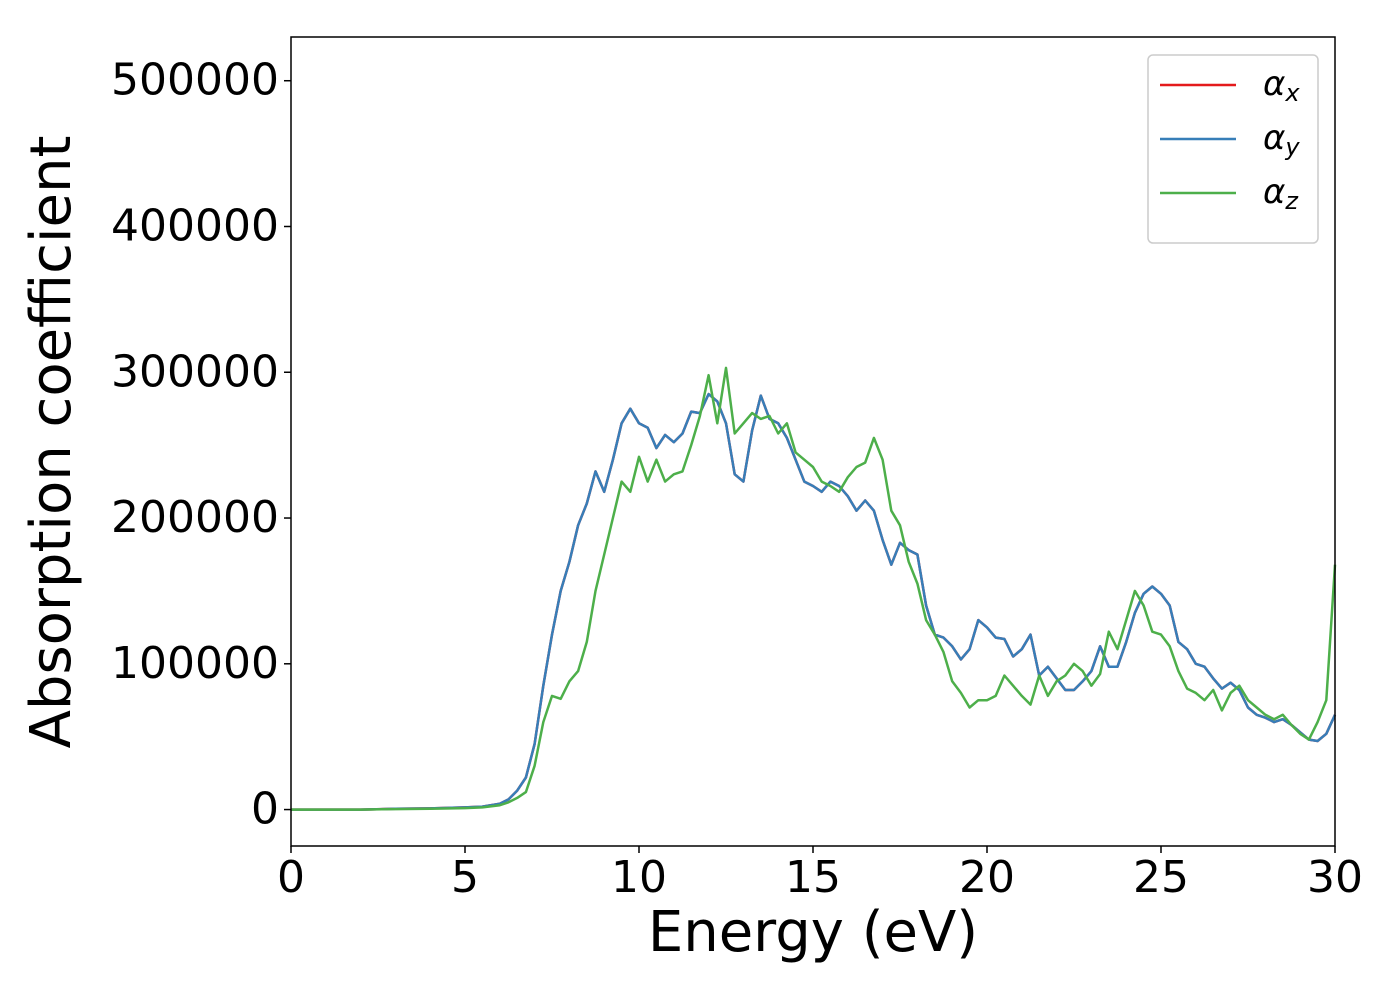 Image resolution: width=1400 pixels, height=1000 pixels. I want to click on x-tick-label: 5, so click(465, 877).